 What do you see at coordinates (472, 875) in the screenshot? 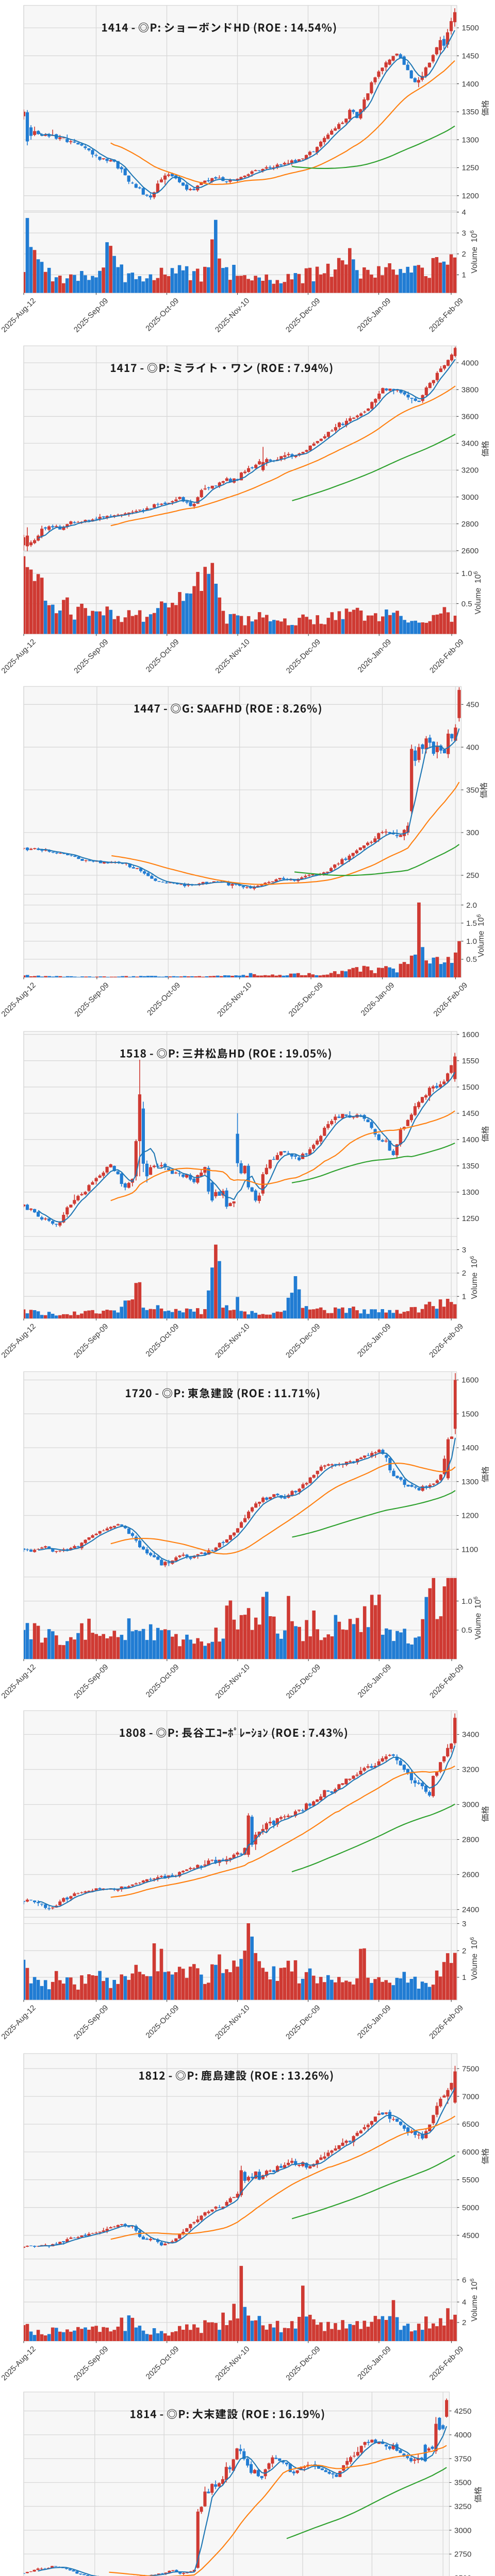
I see `svg-text: 250` at bounding box center [472, 875].